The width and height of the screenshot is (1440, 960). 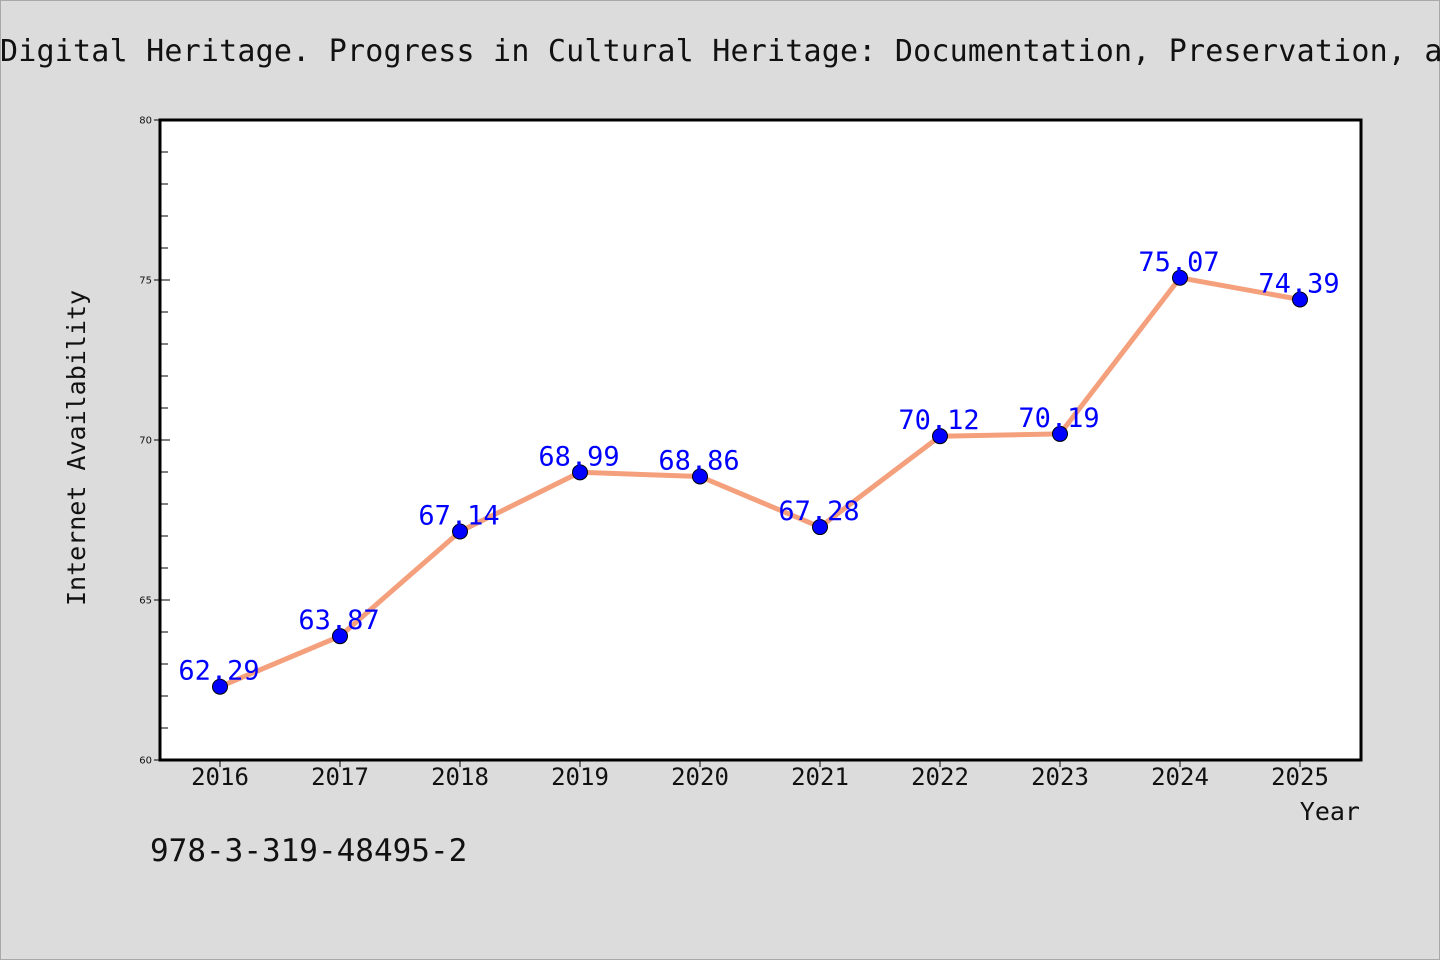 What do you see at coordinates (580, 777) in the screenshot?
I see `x-tick-label: 2019` at bounding box center [580, 777].